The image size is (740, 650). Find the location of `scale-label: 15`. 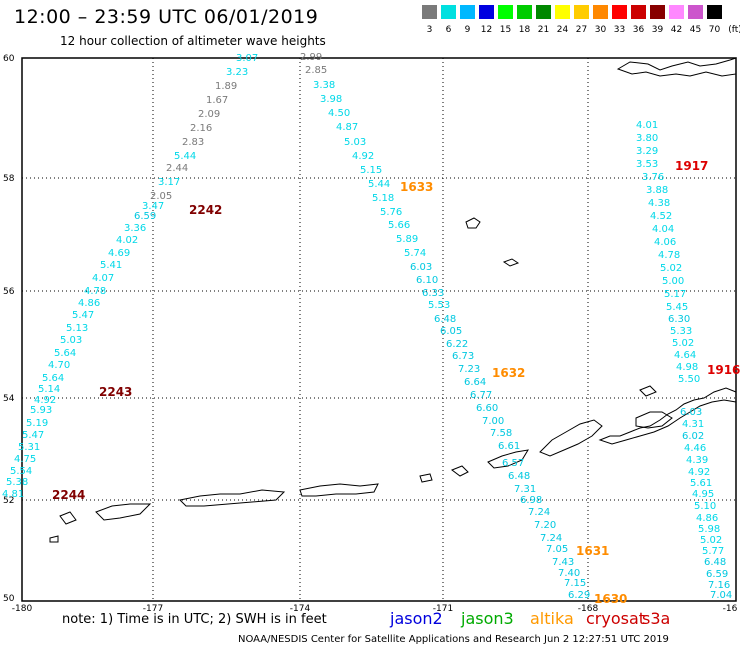

scale-label: 15 is located at coordinates (505, 30).